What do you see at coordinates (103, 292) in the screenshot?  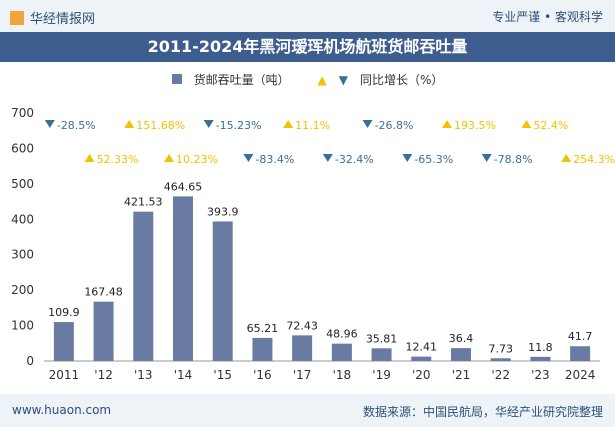 I see `bar-value-label: 167.48` at bounding box center [103, 292].